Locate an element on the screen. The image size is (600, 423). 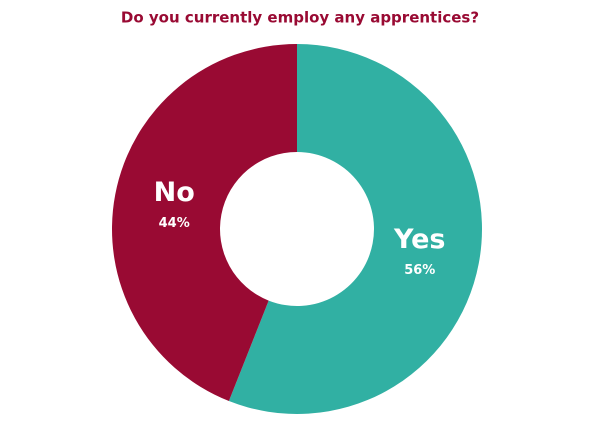
slice-label: Yes is located at coordinates (419, 239).